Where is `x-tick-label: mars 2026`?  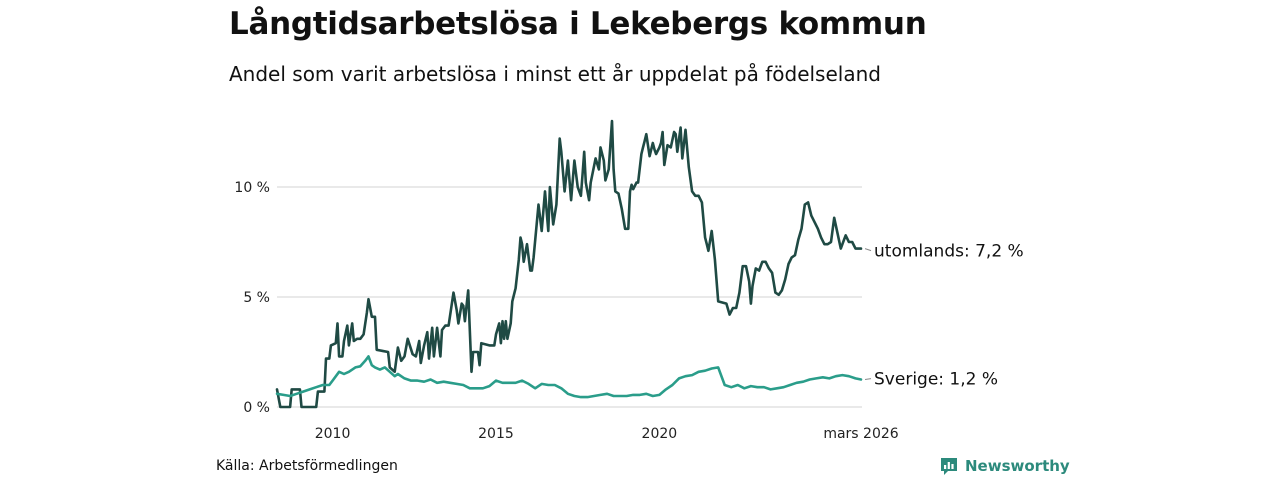
x-tick-label: mars 2026 is located at coordinates (860, 434).